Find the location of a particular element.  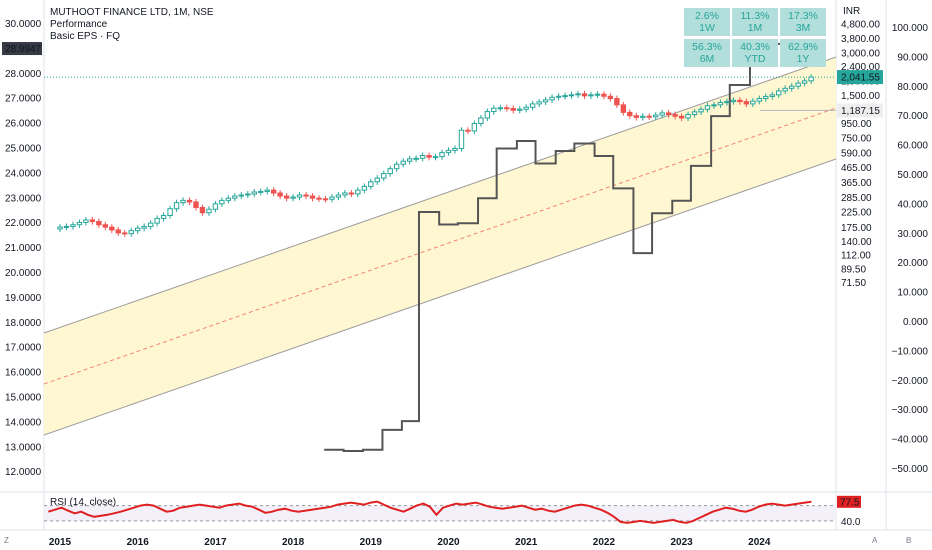

rsi-current-label: 77.5 is located at coordinates (850, 502).